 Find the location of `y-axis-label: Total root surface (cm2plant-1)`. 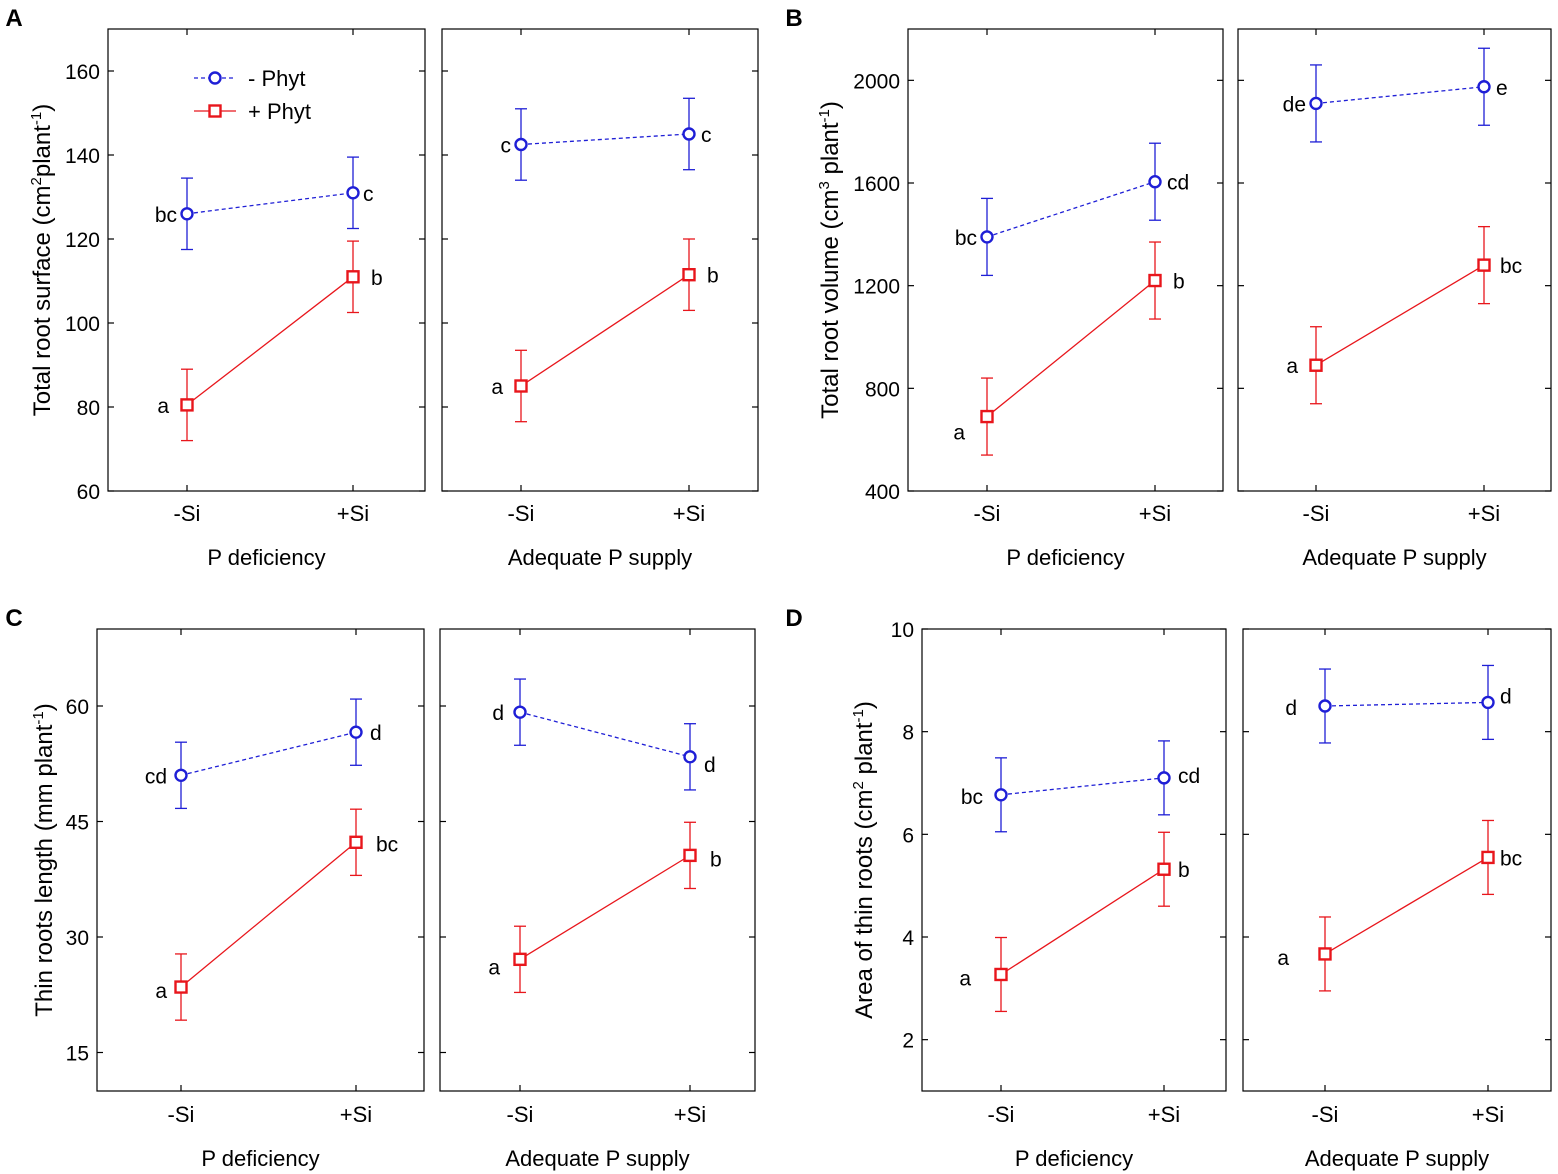

y-axis-label: Total root surface (cm2plant-1) is located at coordinates (42, 260).